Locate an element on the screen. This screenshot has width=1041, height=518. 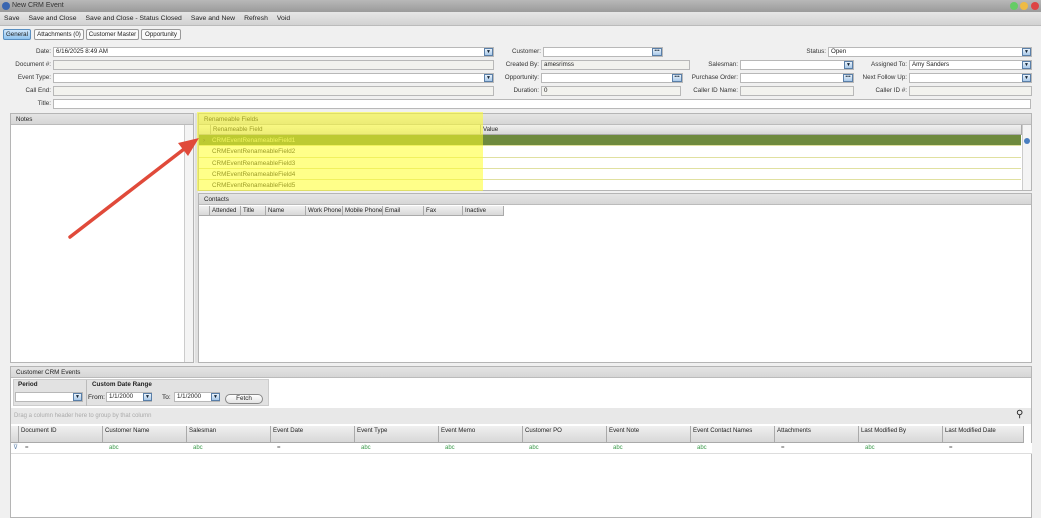
notes-textarea is located at coordinates (97, 243).